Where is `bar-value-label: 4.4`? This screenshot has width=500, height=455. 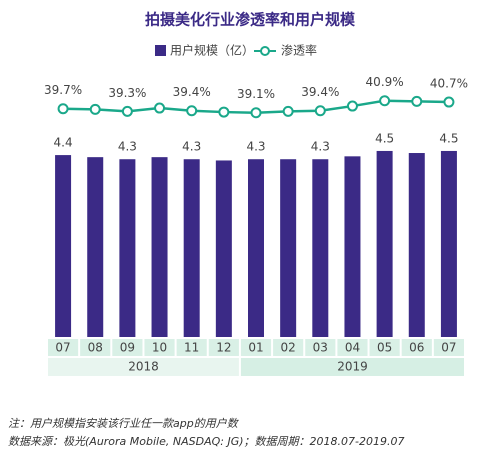
bar-value-label: 4.4 is located at coordinates (63, 143).